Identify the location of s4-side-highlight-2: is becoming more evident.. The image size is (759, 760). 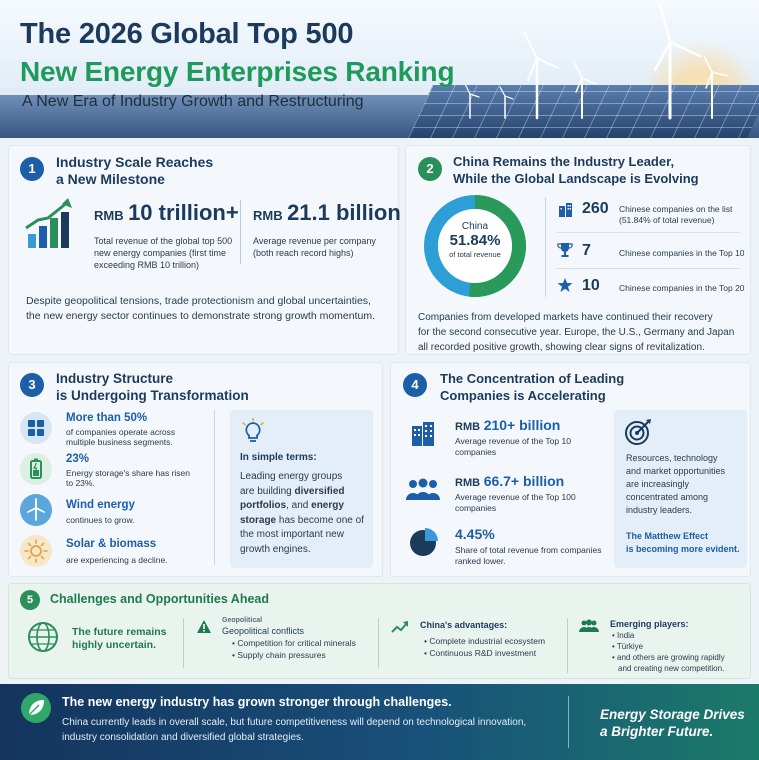
(683, 549).